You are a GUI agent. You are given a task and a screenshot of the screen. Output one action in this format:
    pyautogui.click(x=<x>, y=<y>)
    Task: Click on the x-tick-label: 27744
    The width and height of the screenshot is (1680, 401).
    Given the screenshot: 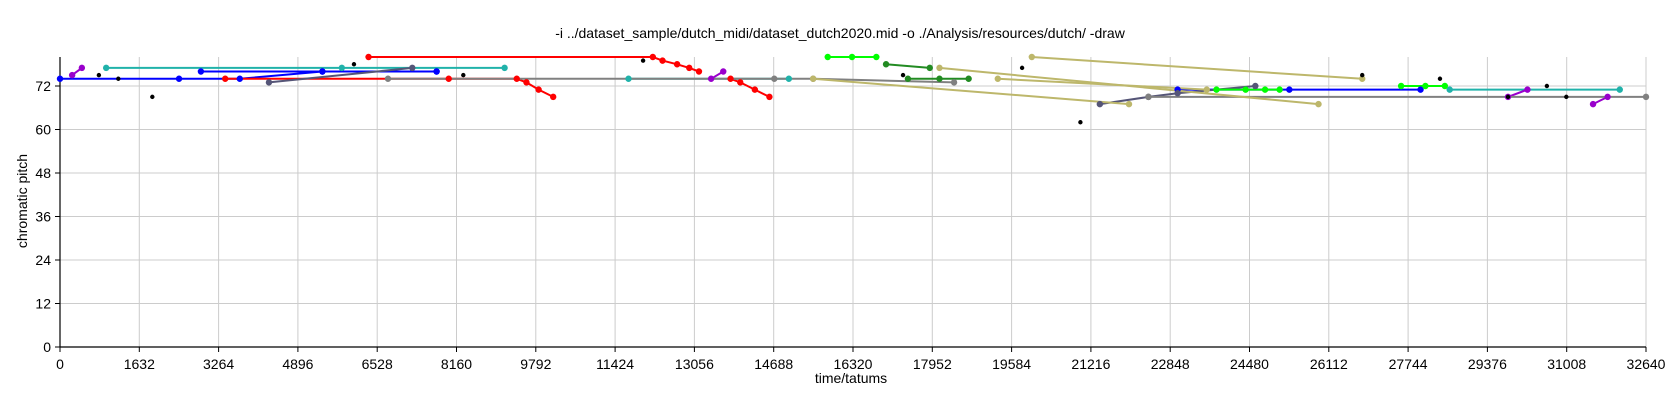 What is the action you would take?
    pyautogui.click(x=1408, y=364)
    